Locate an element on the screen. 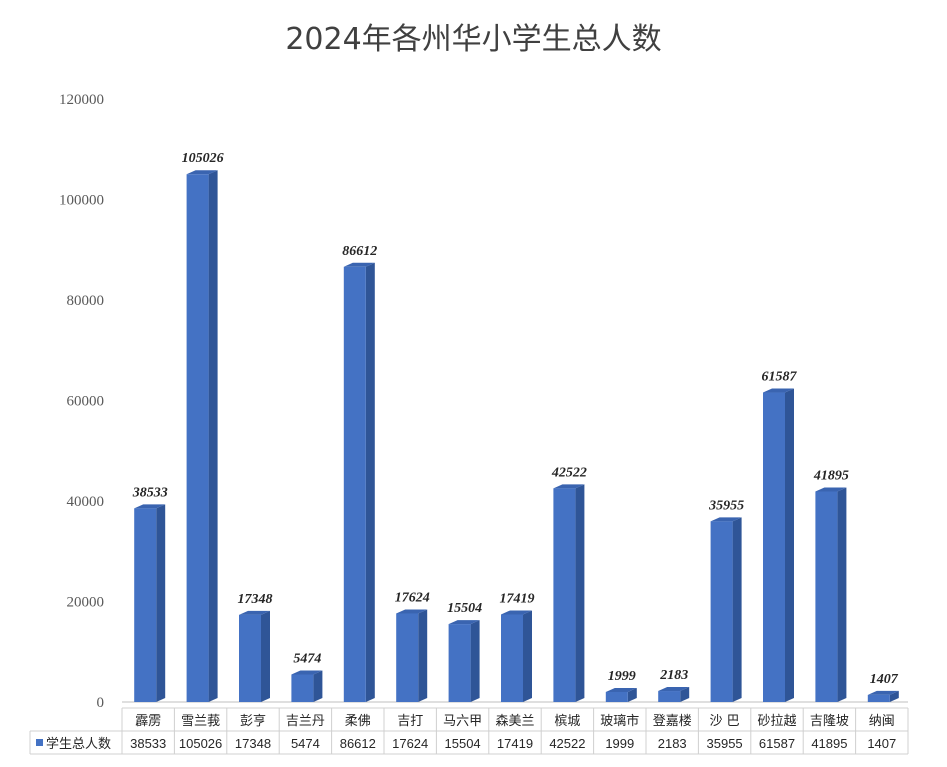 The image size is (947, 767). category-label: 森美兰 is located at coordinates (514, 721).